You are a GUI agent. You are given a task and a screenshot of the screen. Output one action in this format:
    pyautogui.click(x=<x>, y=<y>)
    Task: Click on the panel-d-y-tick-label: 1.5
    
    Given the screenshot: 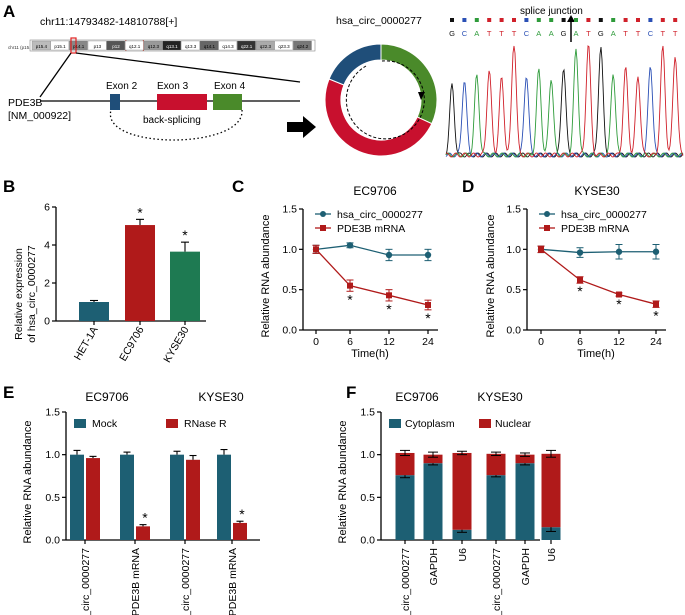 What is the action you would take?
    pyautogui.click(x=513, y=210)
    